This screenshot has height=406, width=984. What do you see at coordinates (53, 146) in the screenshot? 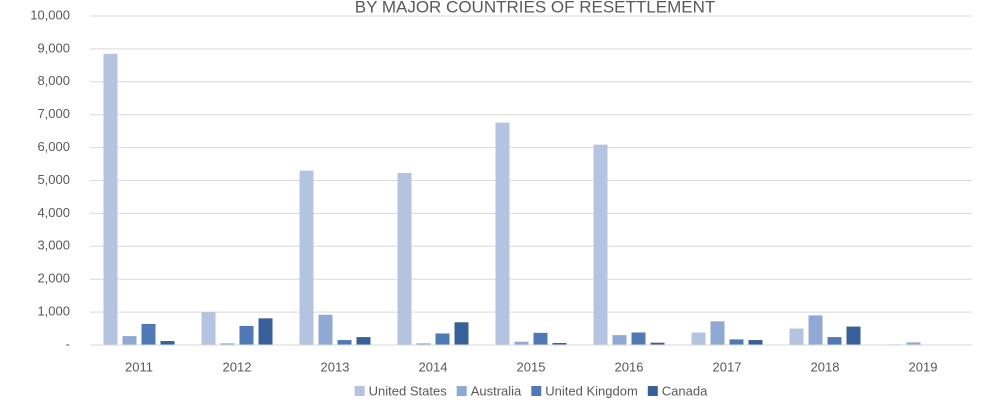
I see `y-tick-label: 6,000` at bounding box center [53, 146].